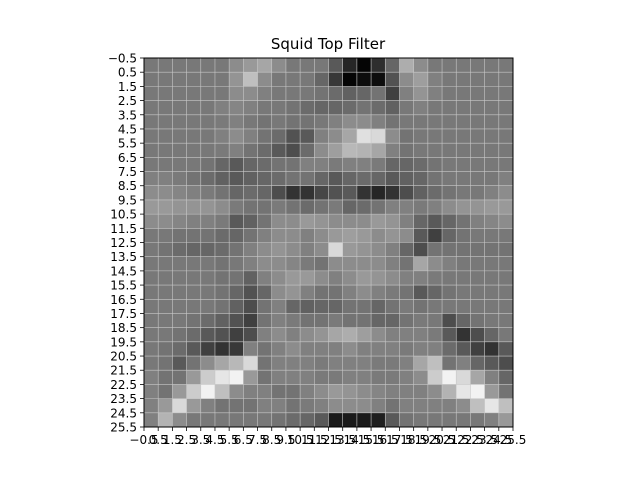 Image resolution: width=640 pixels, height=480 pixels. What do you see at coordinates (127, 87) in the screenshot?
I see `y-tick-label: 1.5` at bounding box center [127, 87].